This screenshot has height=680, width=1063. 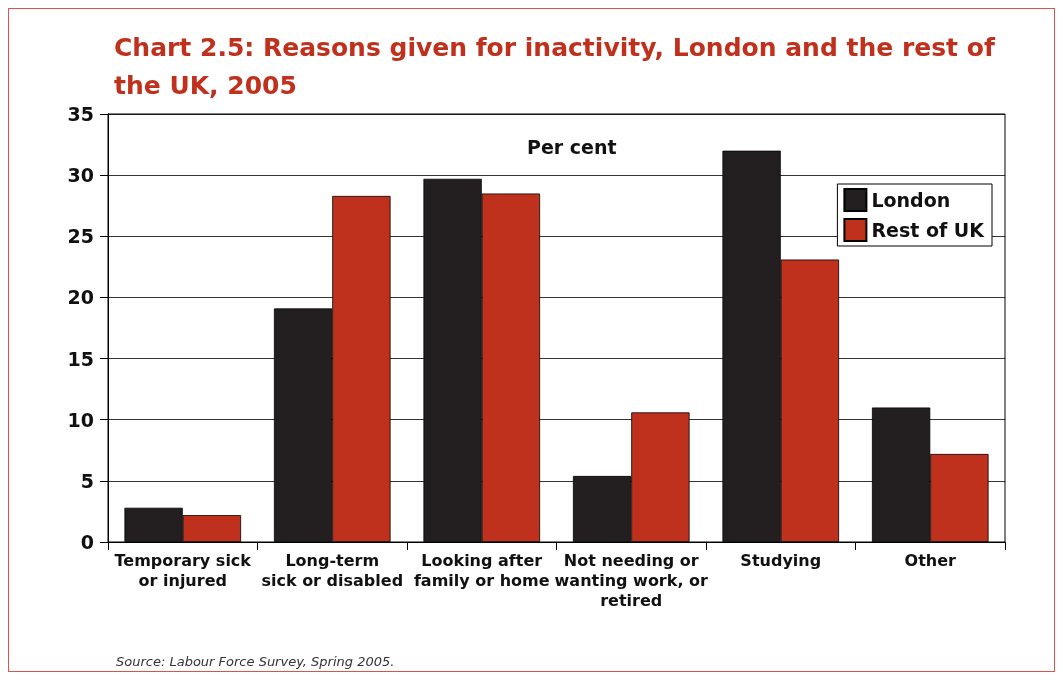 What do you see at coordinates (183, 570) in the screenshot?
I see `x-tick-label: Temporary sick or injured` at bounding box center [183, 570].